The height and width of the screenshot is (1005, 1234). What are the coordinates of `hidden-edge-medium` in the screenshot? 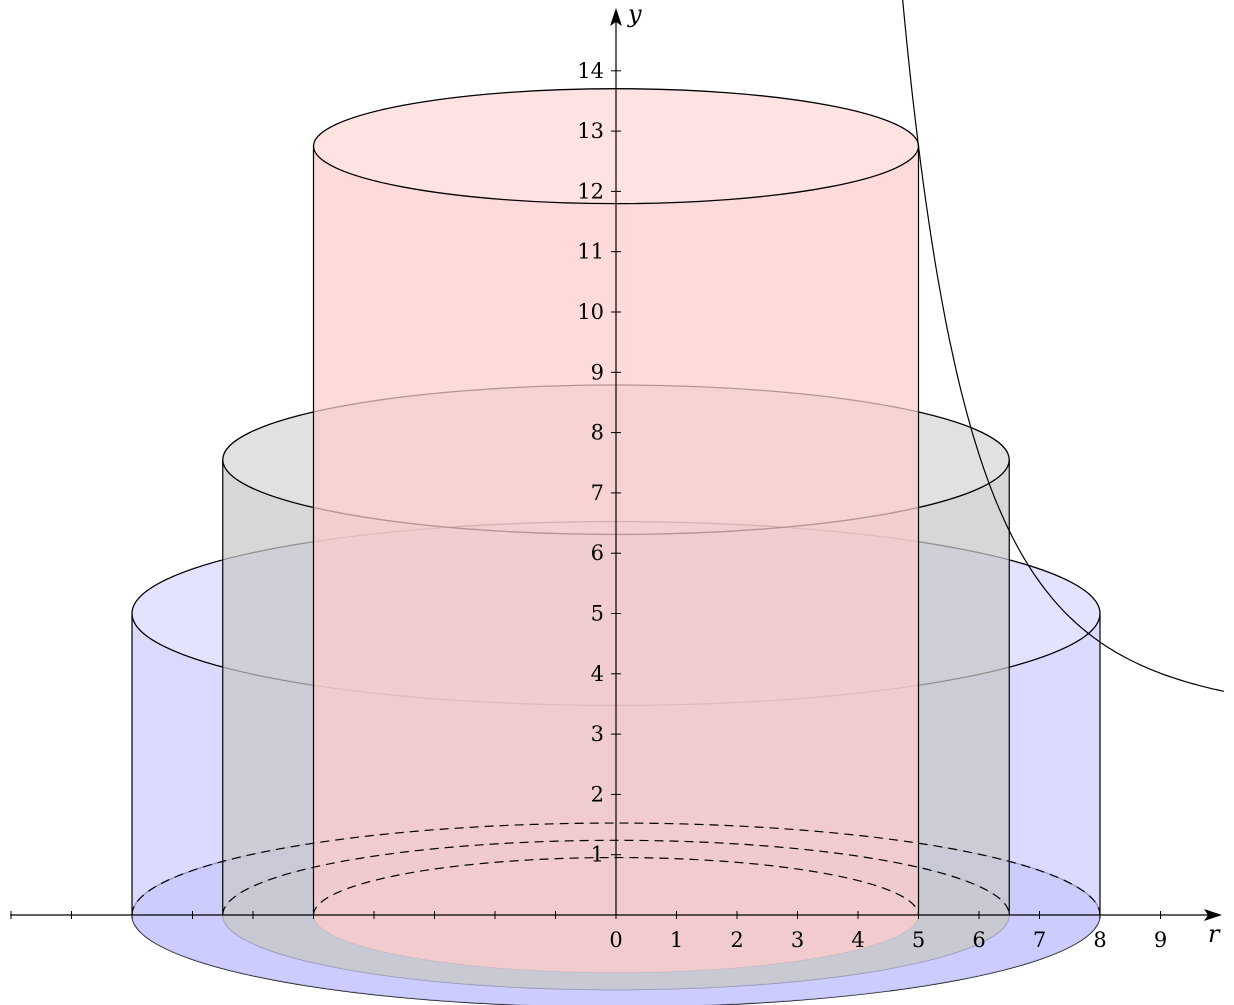 It's located at (616, 877).